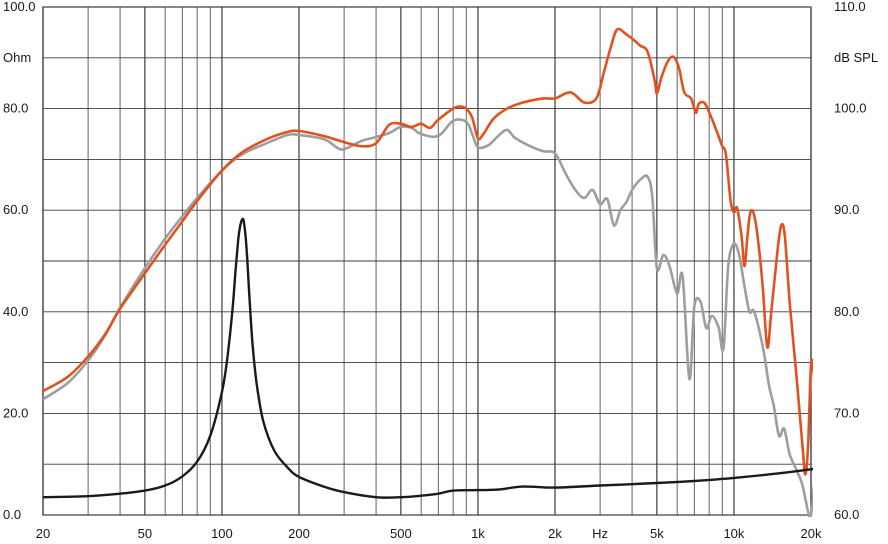 This screenshot has width=888, height=544. I want to click on right-axis-tick-label: 70.0, so click(846, 412).